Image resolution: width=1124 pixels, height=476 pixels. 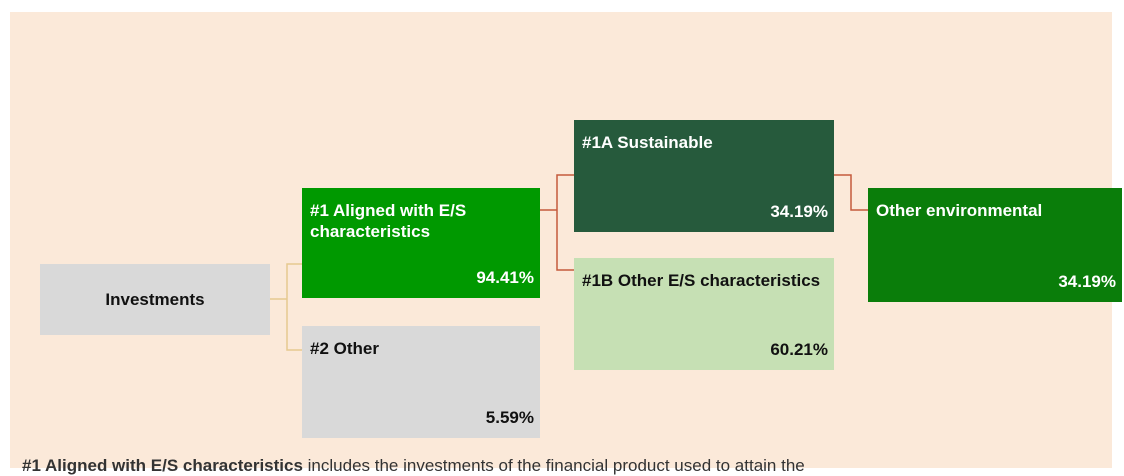 I want to click on node-other: #2 Other 5.59%, so click(x=421, y=382).